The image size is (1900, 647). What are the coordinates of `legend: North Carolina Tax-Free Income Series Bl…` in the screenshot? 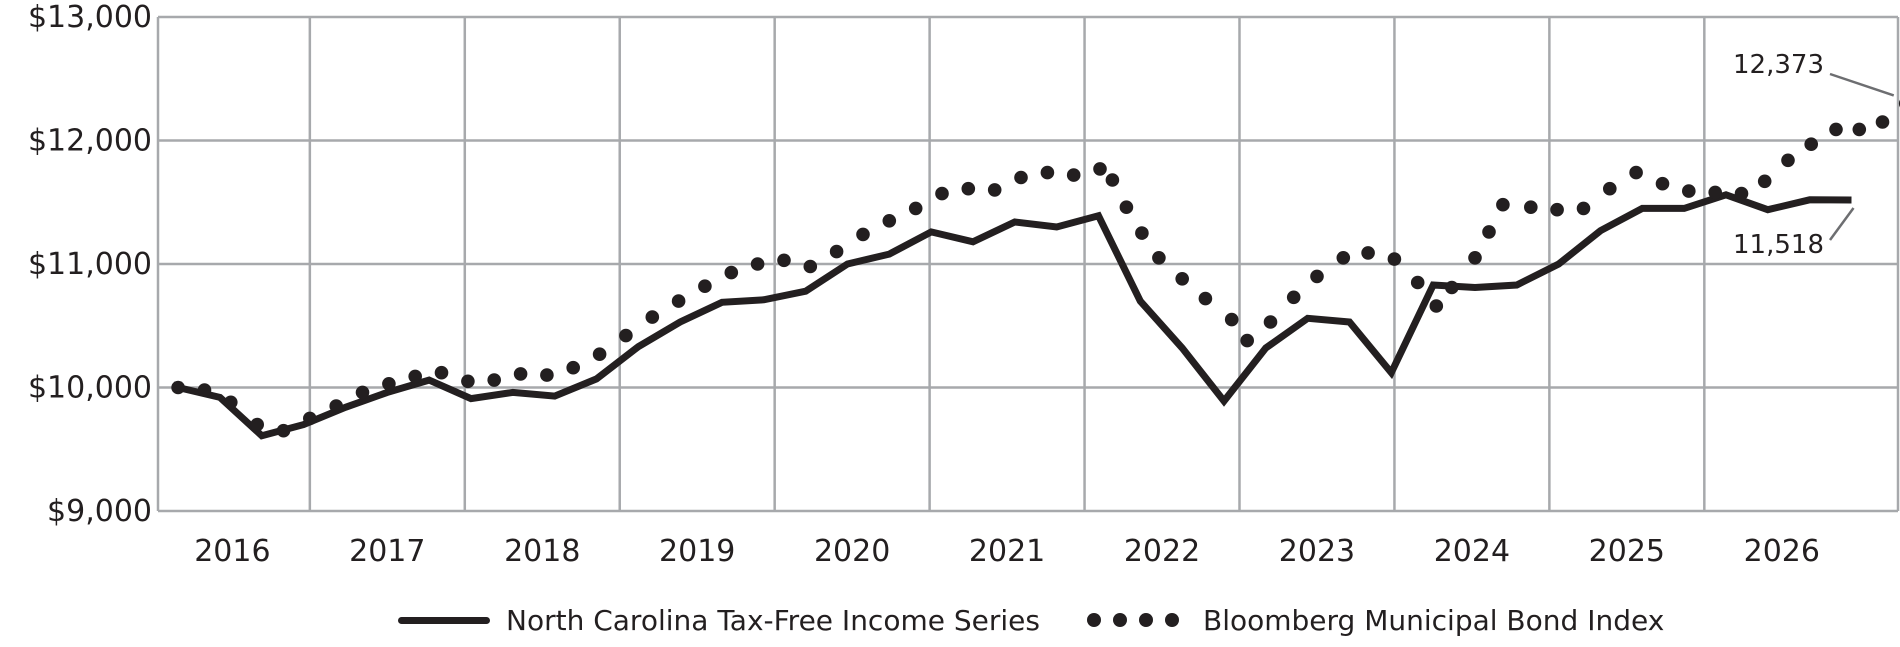 It's located at (950, 620).